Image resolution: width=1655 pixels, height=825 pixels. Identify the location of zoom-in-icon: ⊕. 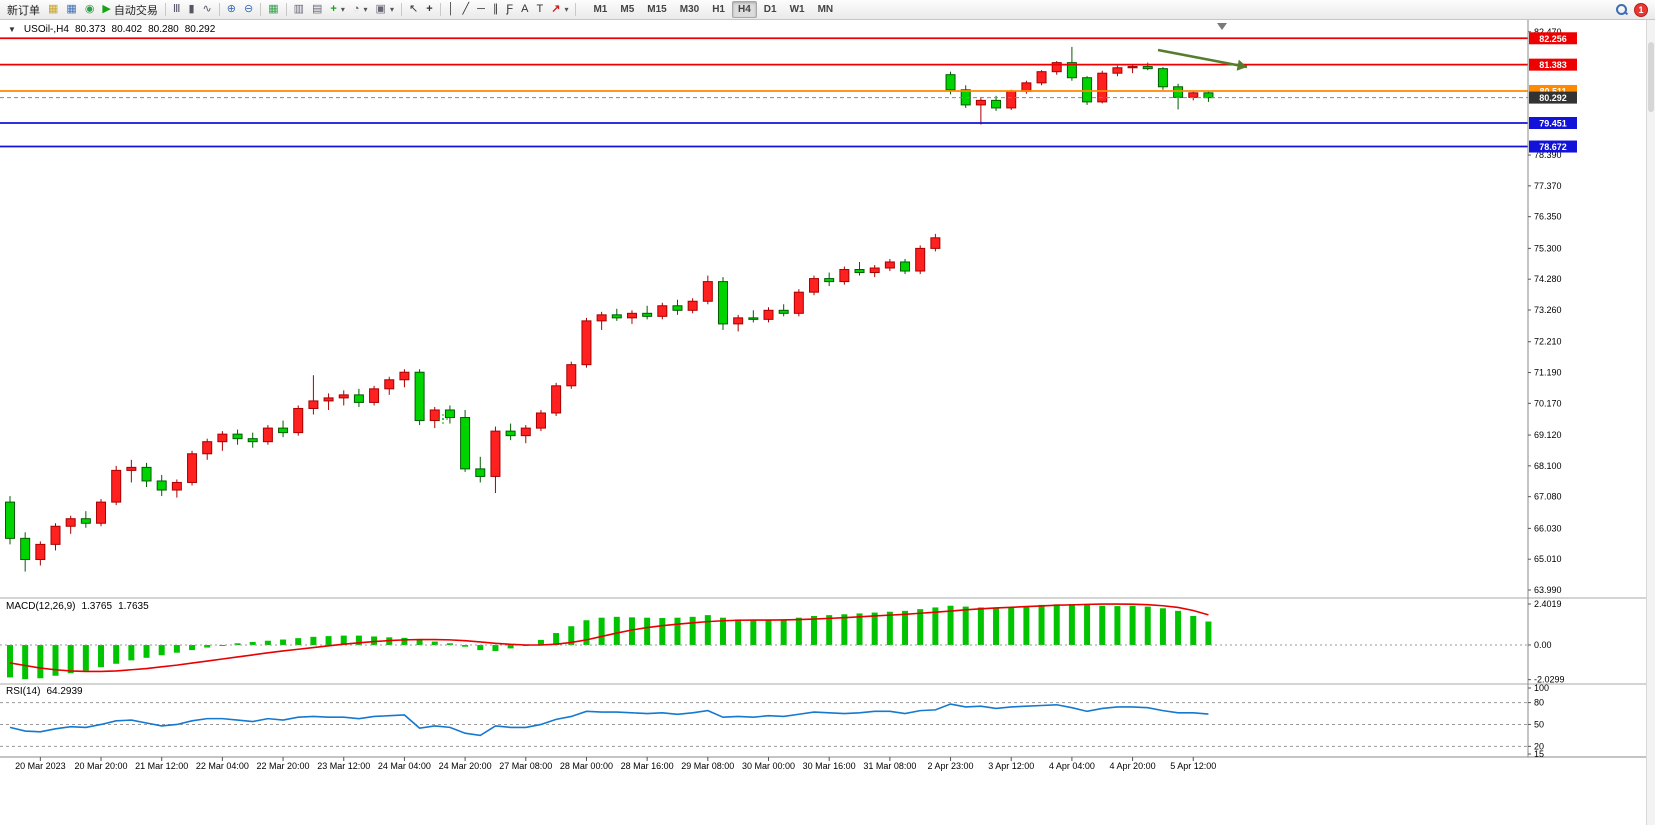
(231, 9).